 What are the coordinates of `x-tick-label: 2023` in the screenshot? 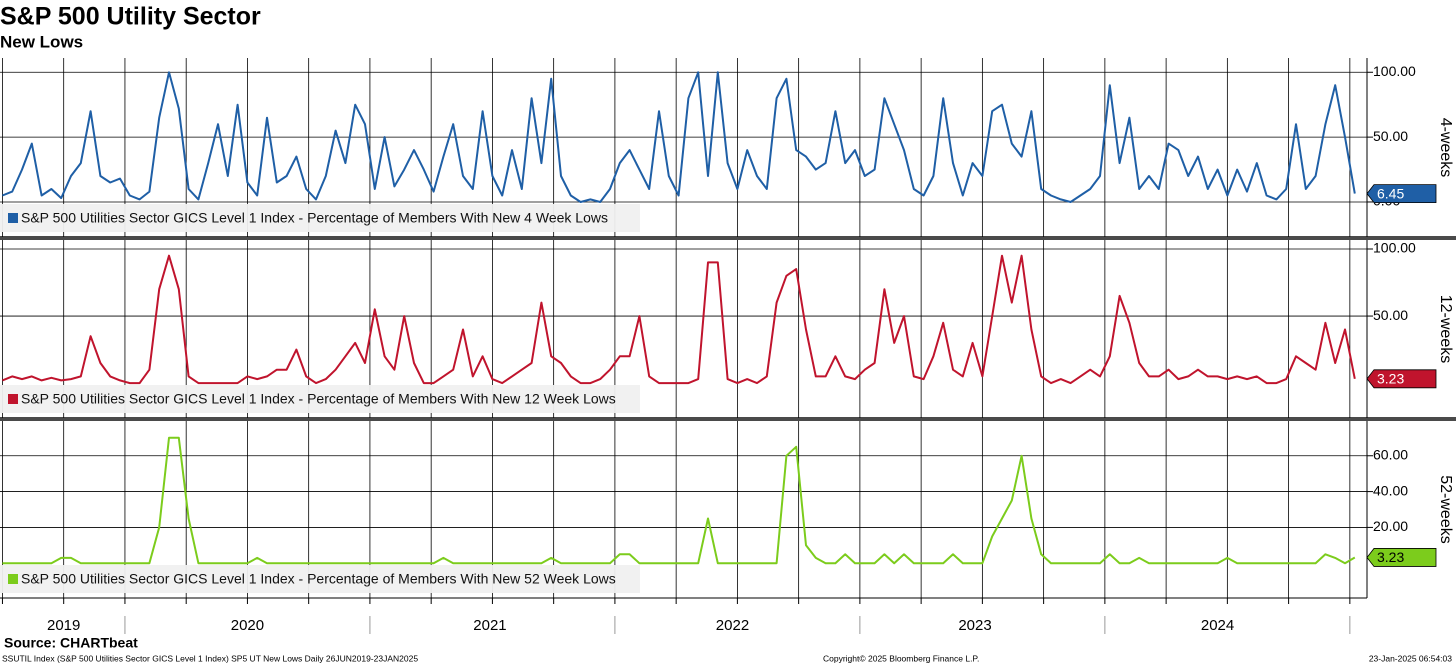 It's located at (974, 625).